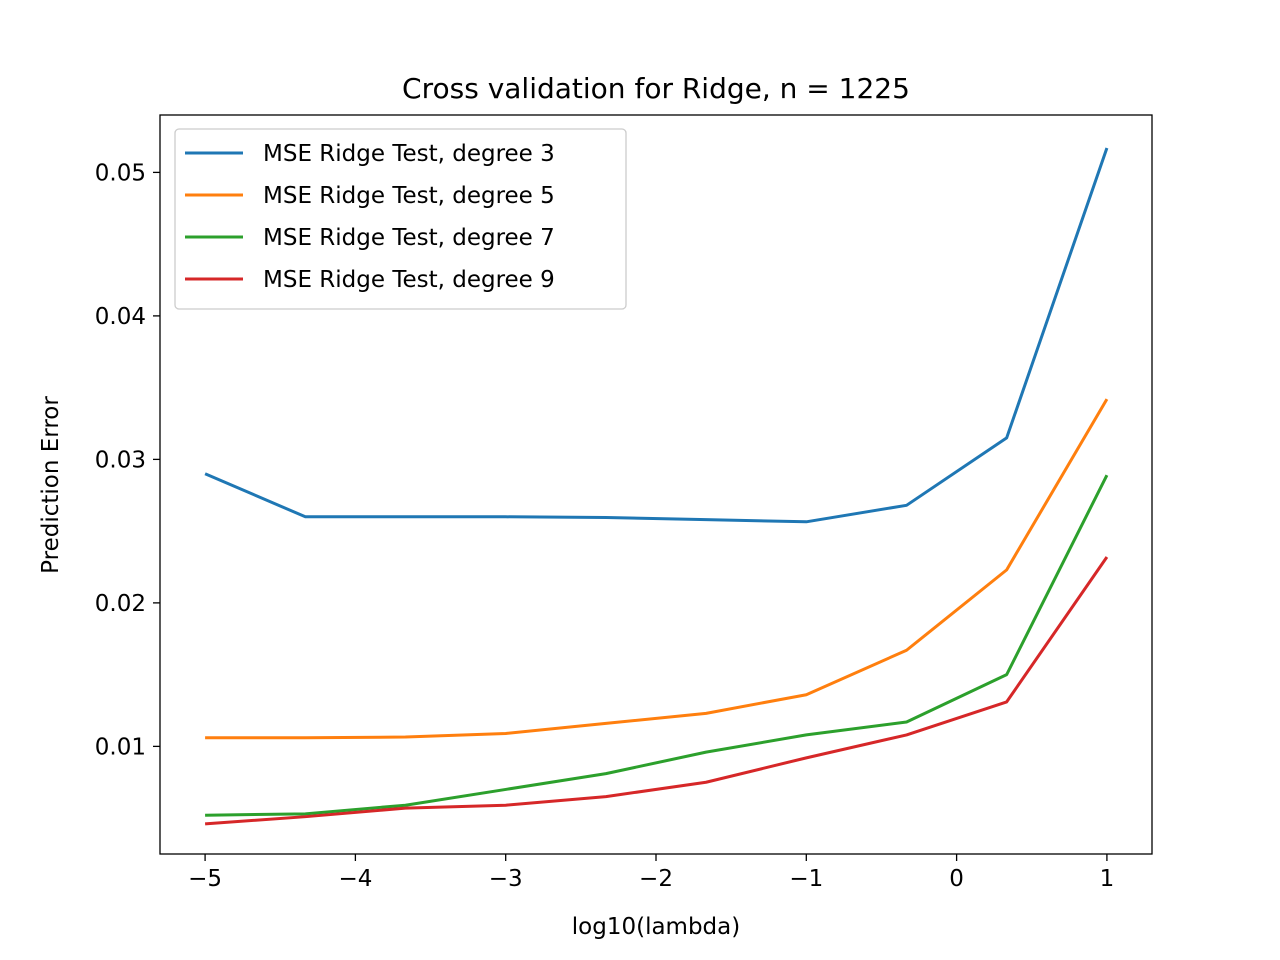 The height and width of the screenshot is (960, 1280). Describe the element at coordinates (120, 604) in the screenshot. I see `y-tick-label: 0.02` at that location.